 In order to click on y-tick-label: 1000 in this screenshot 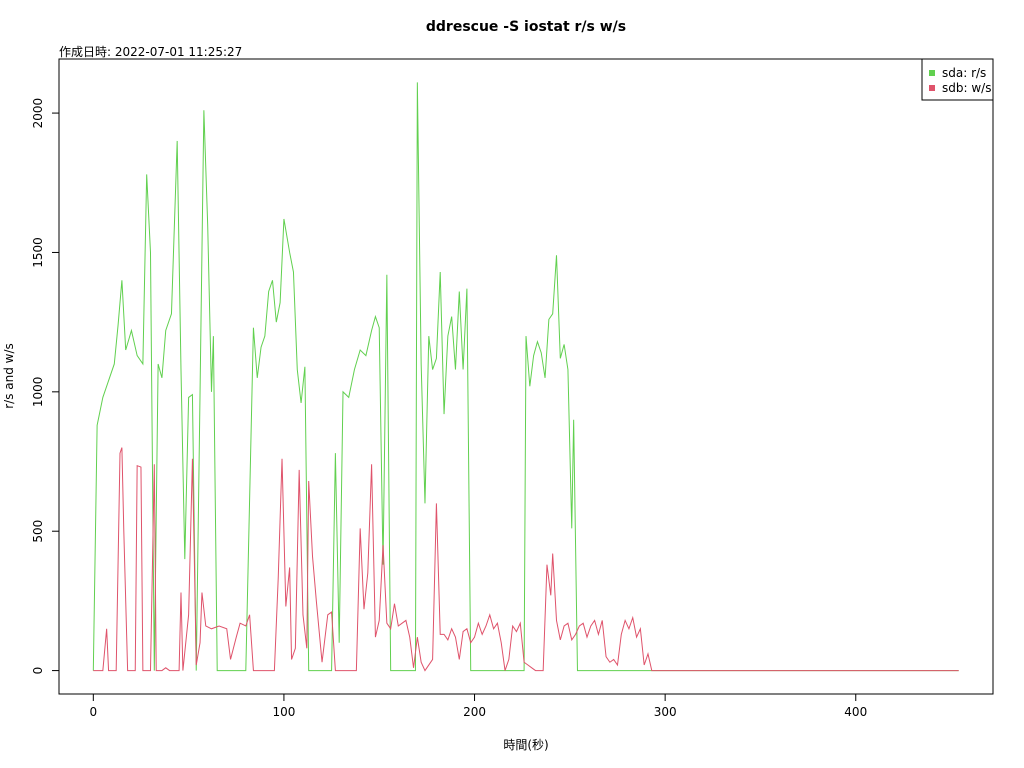, I will do `click(38, 392)`.